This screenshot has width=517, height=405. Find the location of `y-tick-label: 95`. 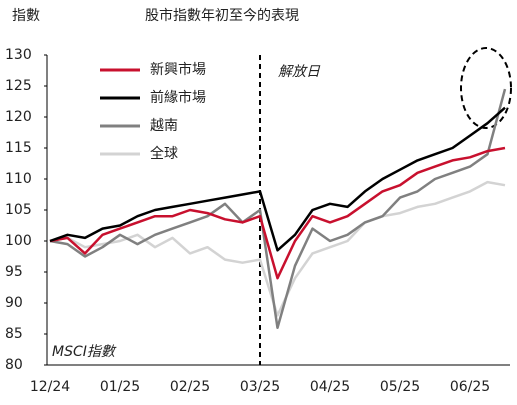

y-tick-label: 95 is located at coordinates (14, 272).